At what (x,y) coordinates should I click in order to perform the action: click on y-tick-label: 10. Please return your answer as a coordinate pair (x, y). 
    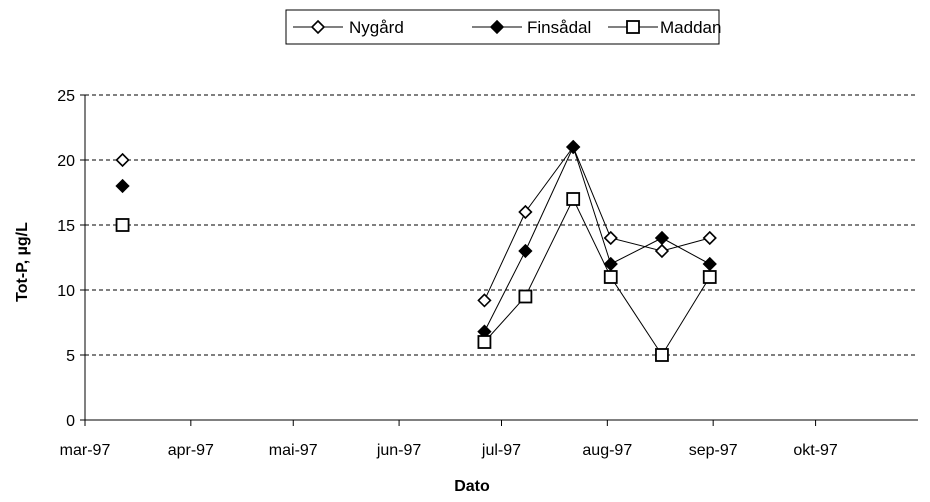
    Looking at the image, I should click on (66, 291).